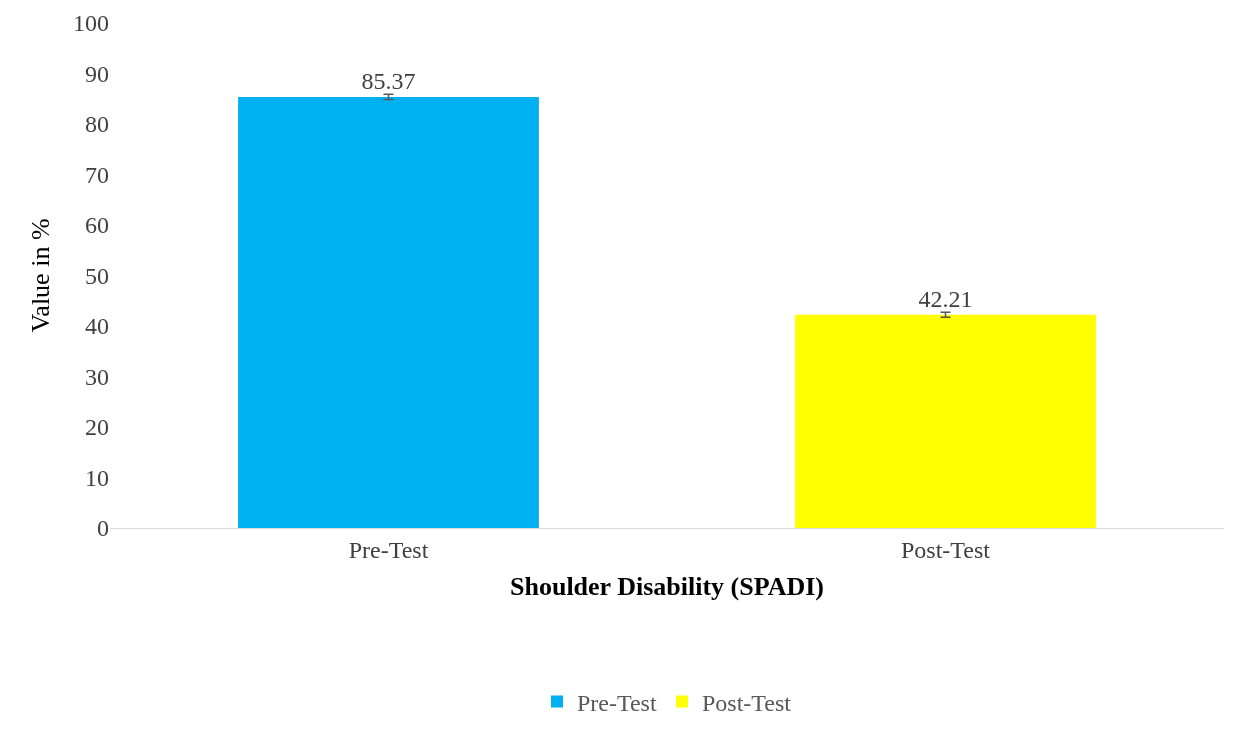 Image resolution: width=1234 pixels, height=734 pixels. What do you see at coordinates (97, 477) in the screenshot?
I see `y-tick-label: 10` at bounding box center [97, 477].